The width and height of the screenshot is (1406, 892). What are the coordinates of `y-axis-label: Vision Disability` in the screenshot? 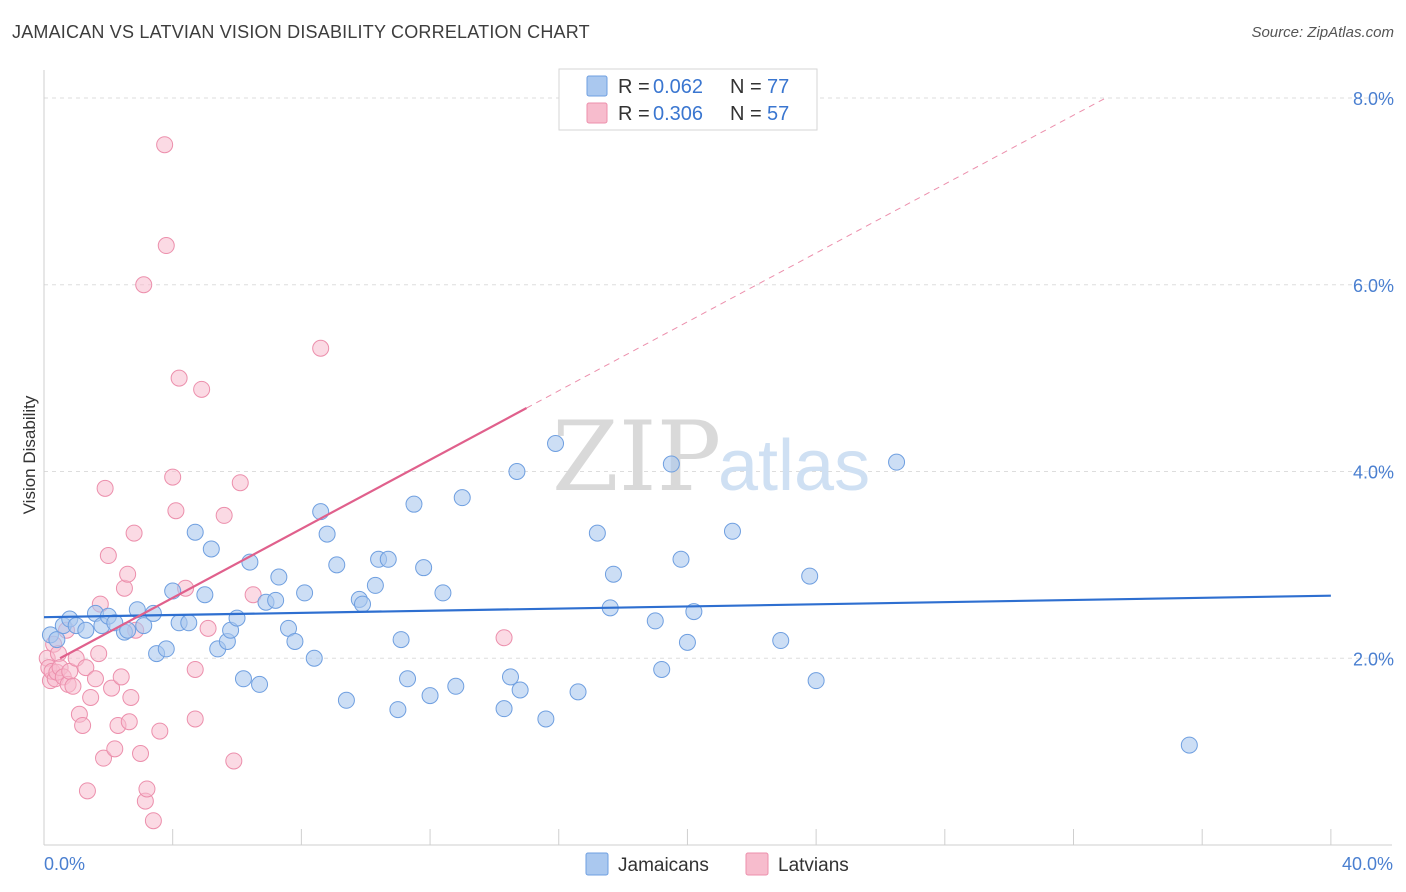 It's located at (29, 454).